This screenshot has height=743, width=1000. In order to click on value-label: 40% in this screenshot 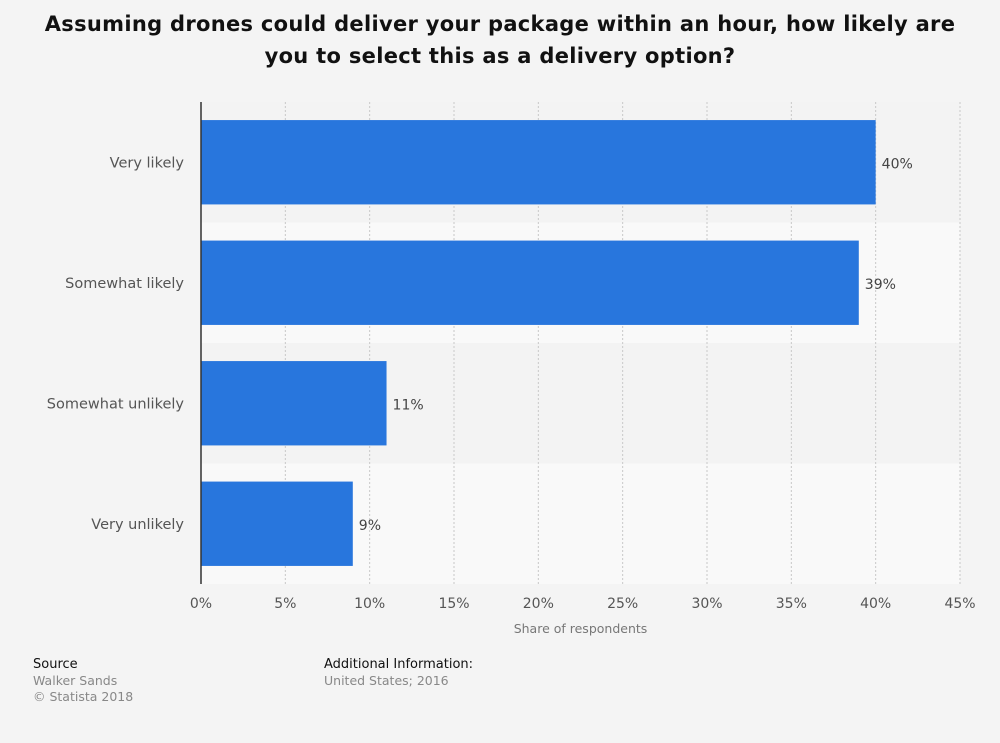, I will do `click(897, 164)`.